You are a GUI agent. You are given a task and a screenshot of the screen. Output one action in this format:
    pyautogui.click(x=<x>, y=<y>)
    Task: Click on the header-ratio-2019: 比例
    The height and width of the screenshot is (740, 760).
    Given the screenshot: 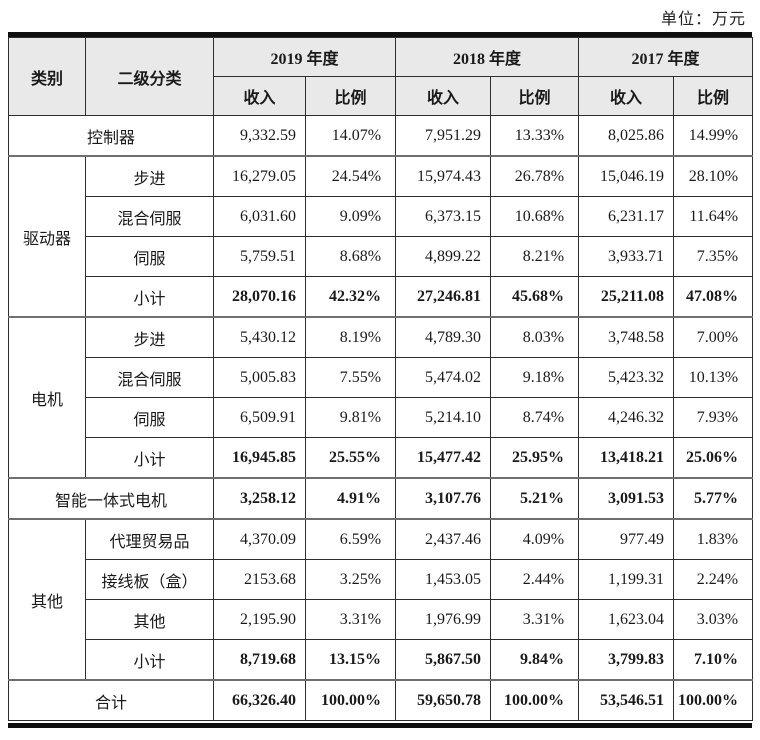 What is the action you would take?
    pyautogui.click(x=350, y=96)
    